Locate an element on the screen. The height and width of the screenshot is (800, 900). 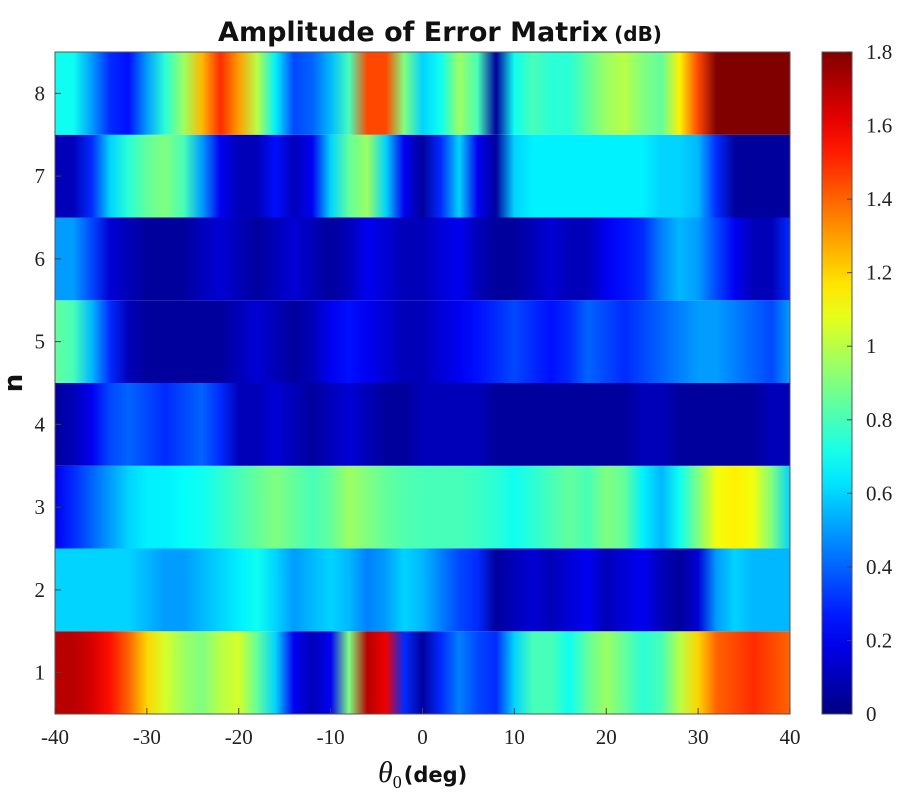
heatmap-row-n8 is located at coordinates (422, 93).